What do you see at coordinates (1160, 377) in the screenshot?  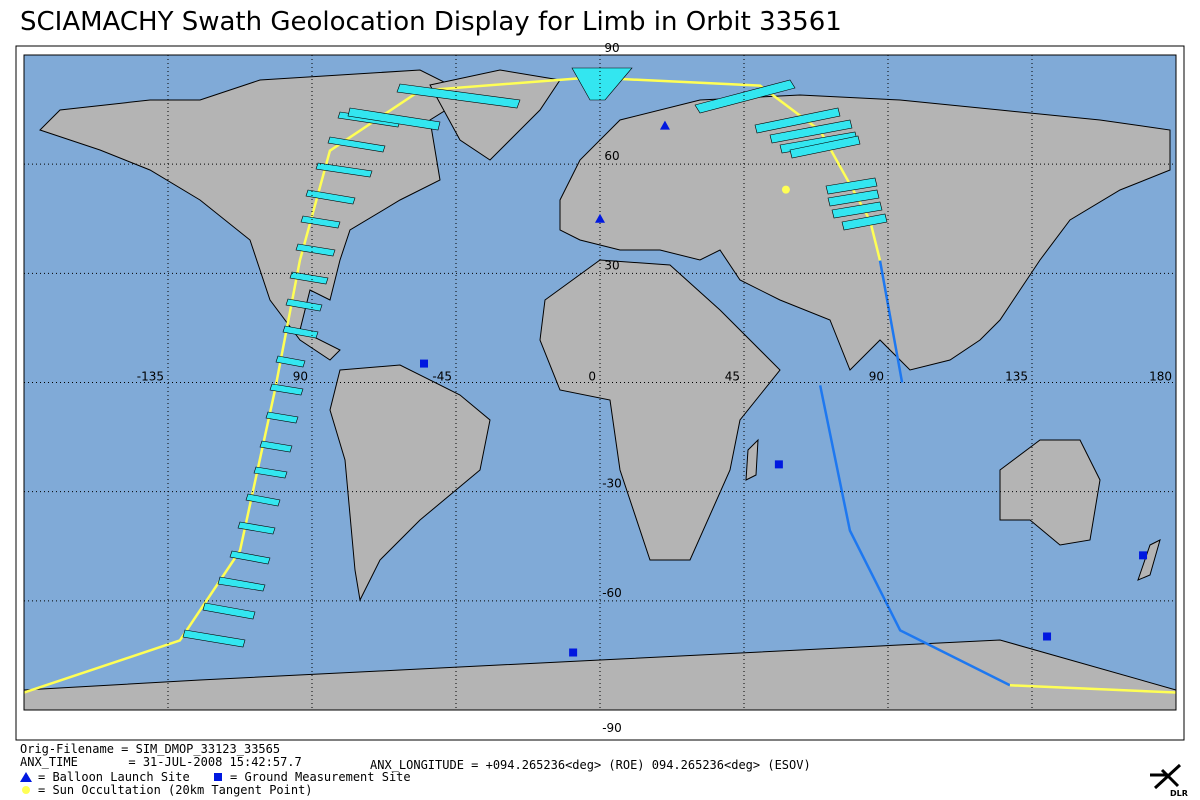 I see `lon-label: 180` at bounding box center [1160, 377].